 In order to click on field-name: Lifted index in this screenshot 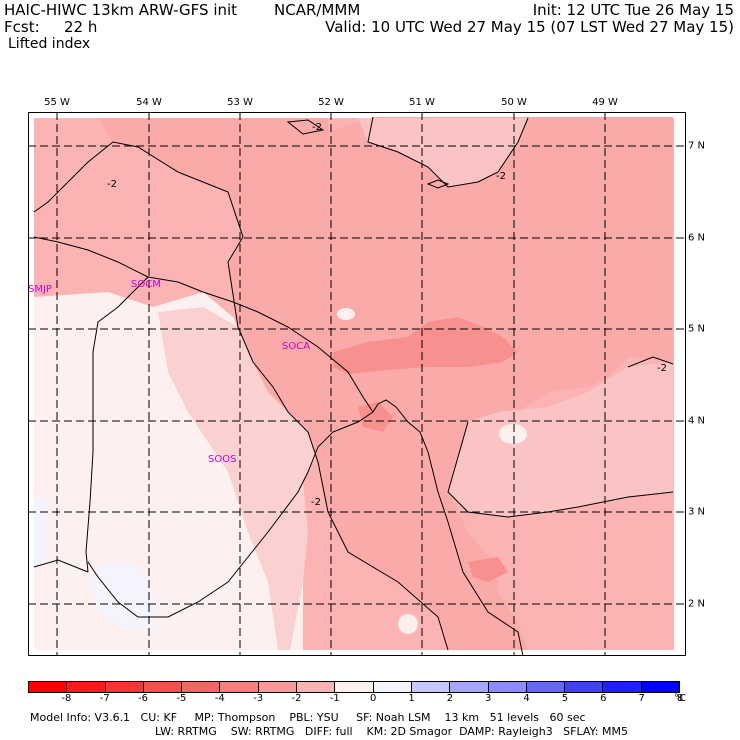, I will do `click(49, 44)`.